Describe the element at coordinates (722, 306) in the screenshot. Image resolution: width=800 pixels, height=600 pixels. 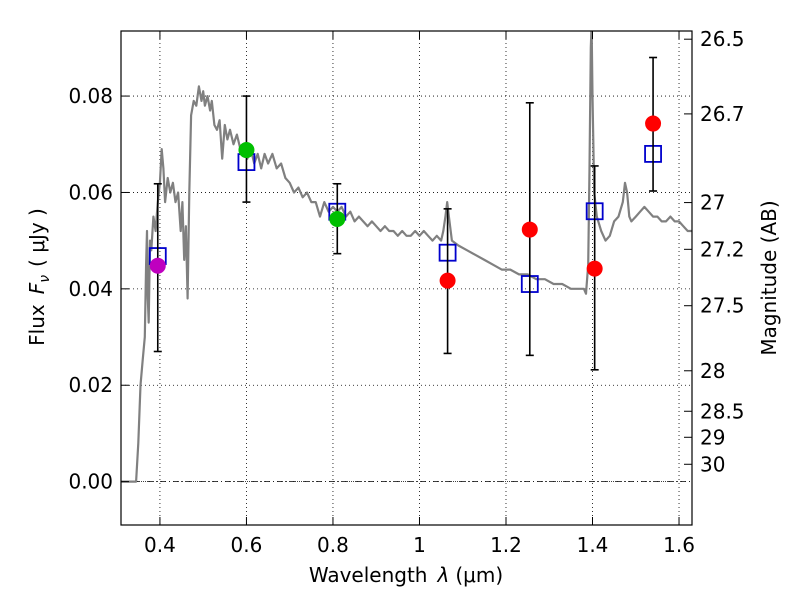
I see `magnitude-tick-label: 27.5` at that location.